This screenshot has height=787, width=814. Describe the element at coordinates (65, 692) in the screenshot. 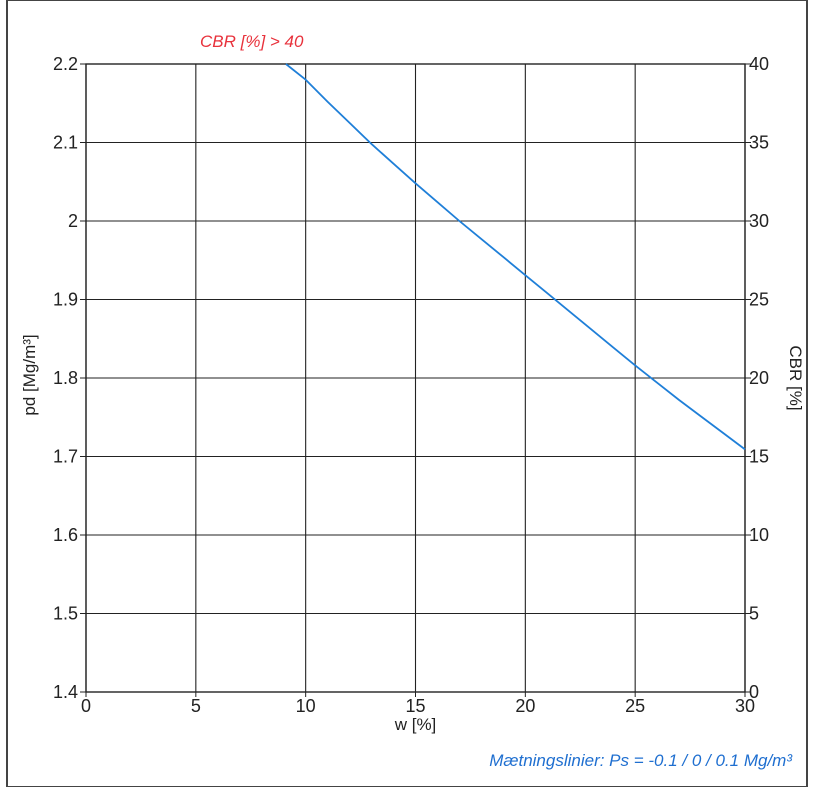

I see `y-left-tick-label: 1.4` at that location.